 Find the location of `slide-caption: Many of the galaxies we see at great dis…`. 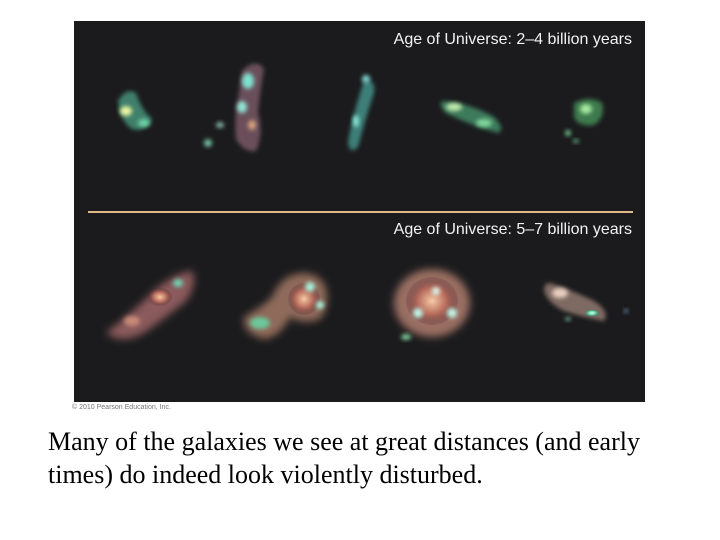

slide-caption: Many of the galaxies we see at great dis… is located at coordinates (344, 458).